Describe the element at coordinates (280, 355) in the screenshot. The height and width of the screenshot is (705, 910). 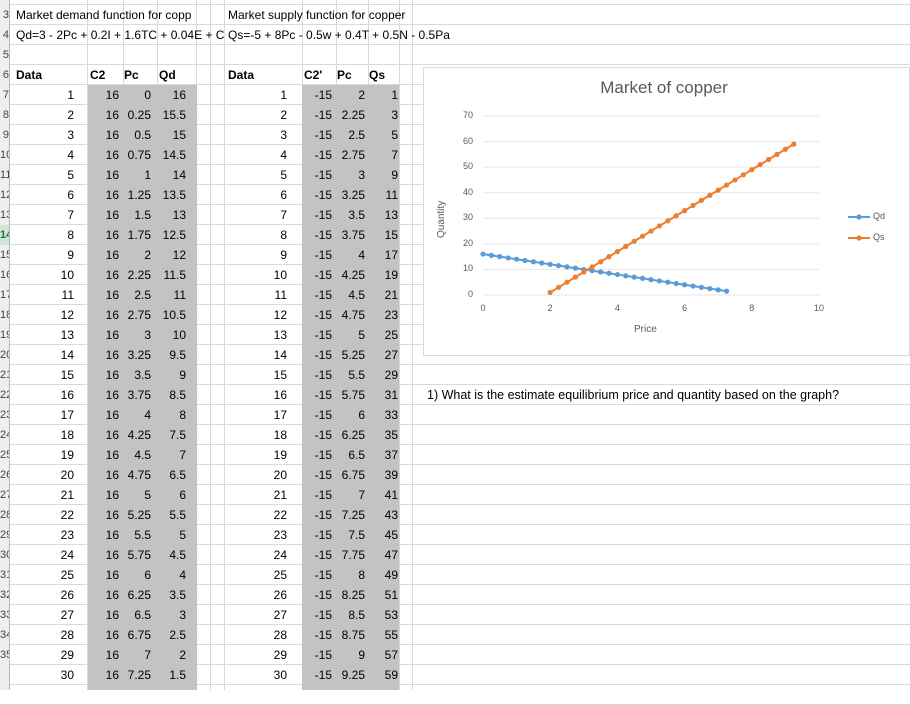
I see `supply-data-cell: 14` at that location.